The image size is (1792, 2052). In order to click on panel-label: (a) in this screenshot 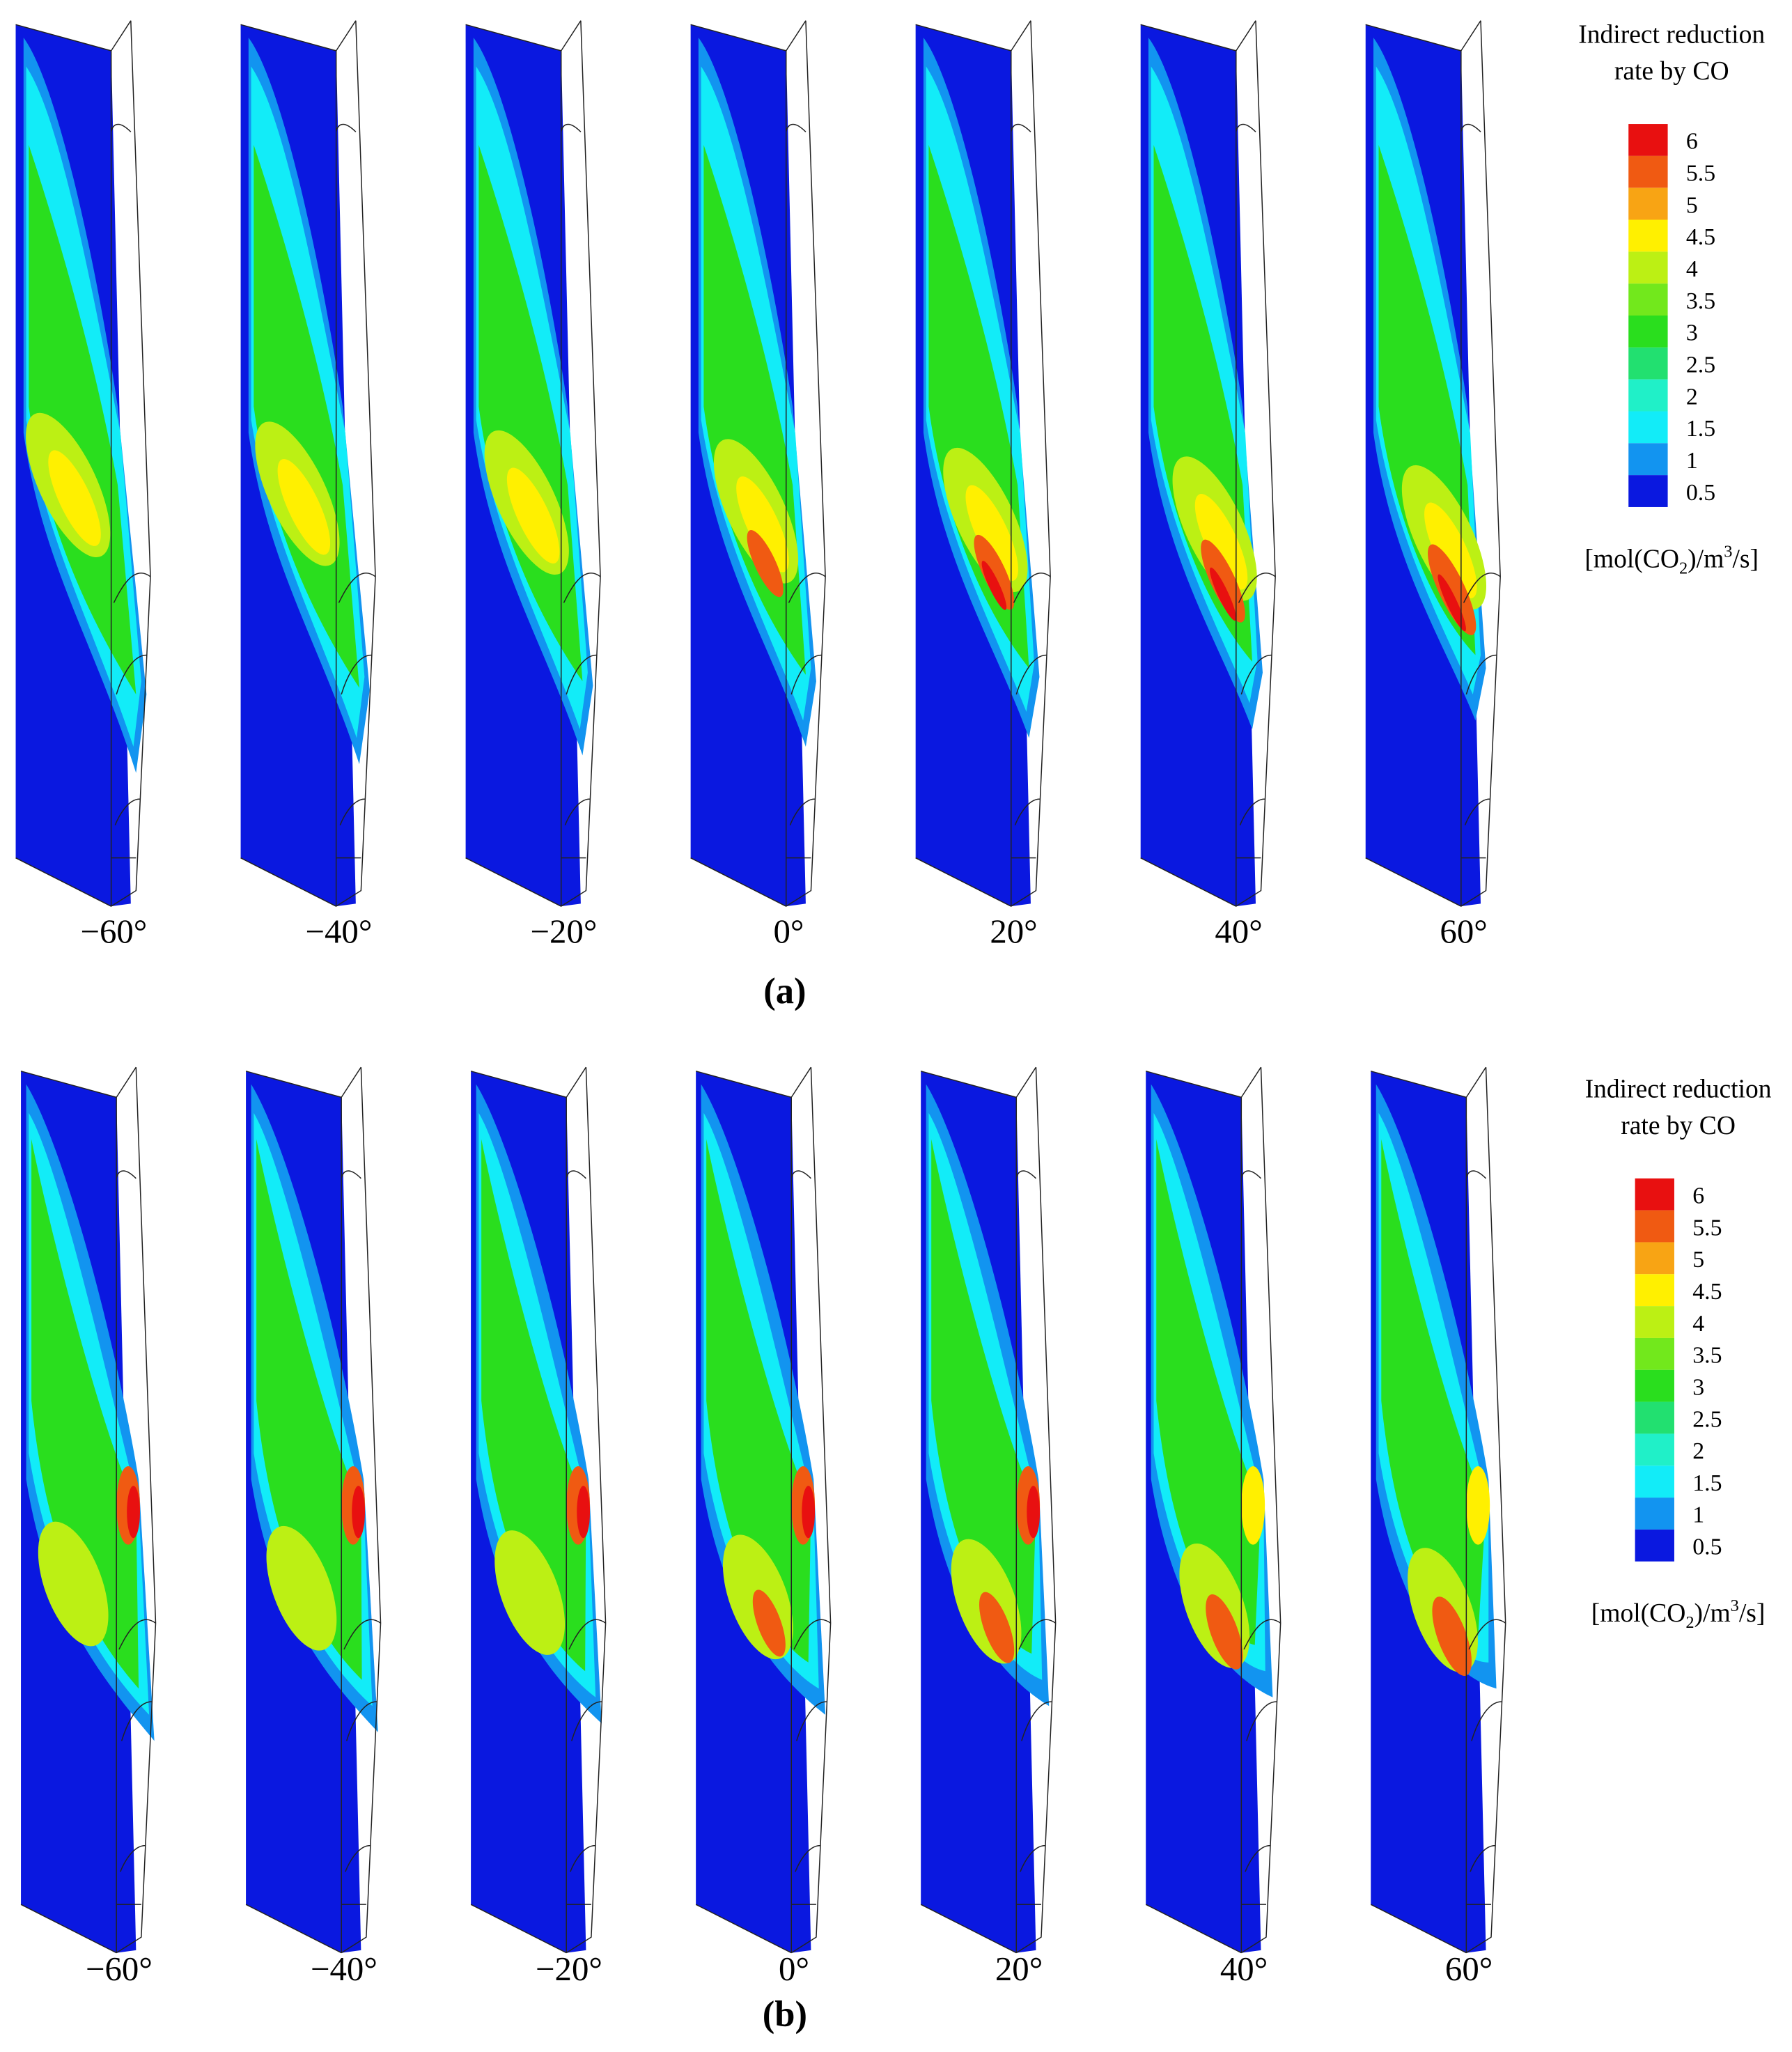, I will do `click(784, 991)`.